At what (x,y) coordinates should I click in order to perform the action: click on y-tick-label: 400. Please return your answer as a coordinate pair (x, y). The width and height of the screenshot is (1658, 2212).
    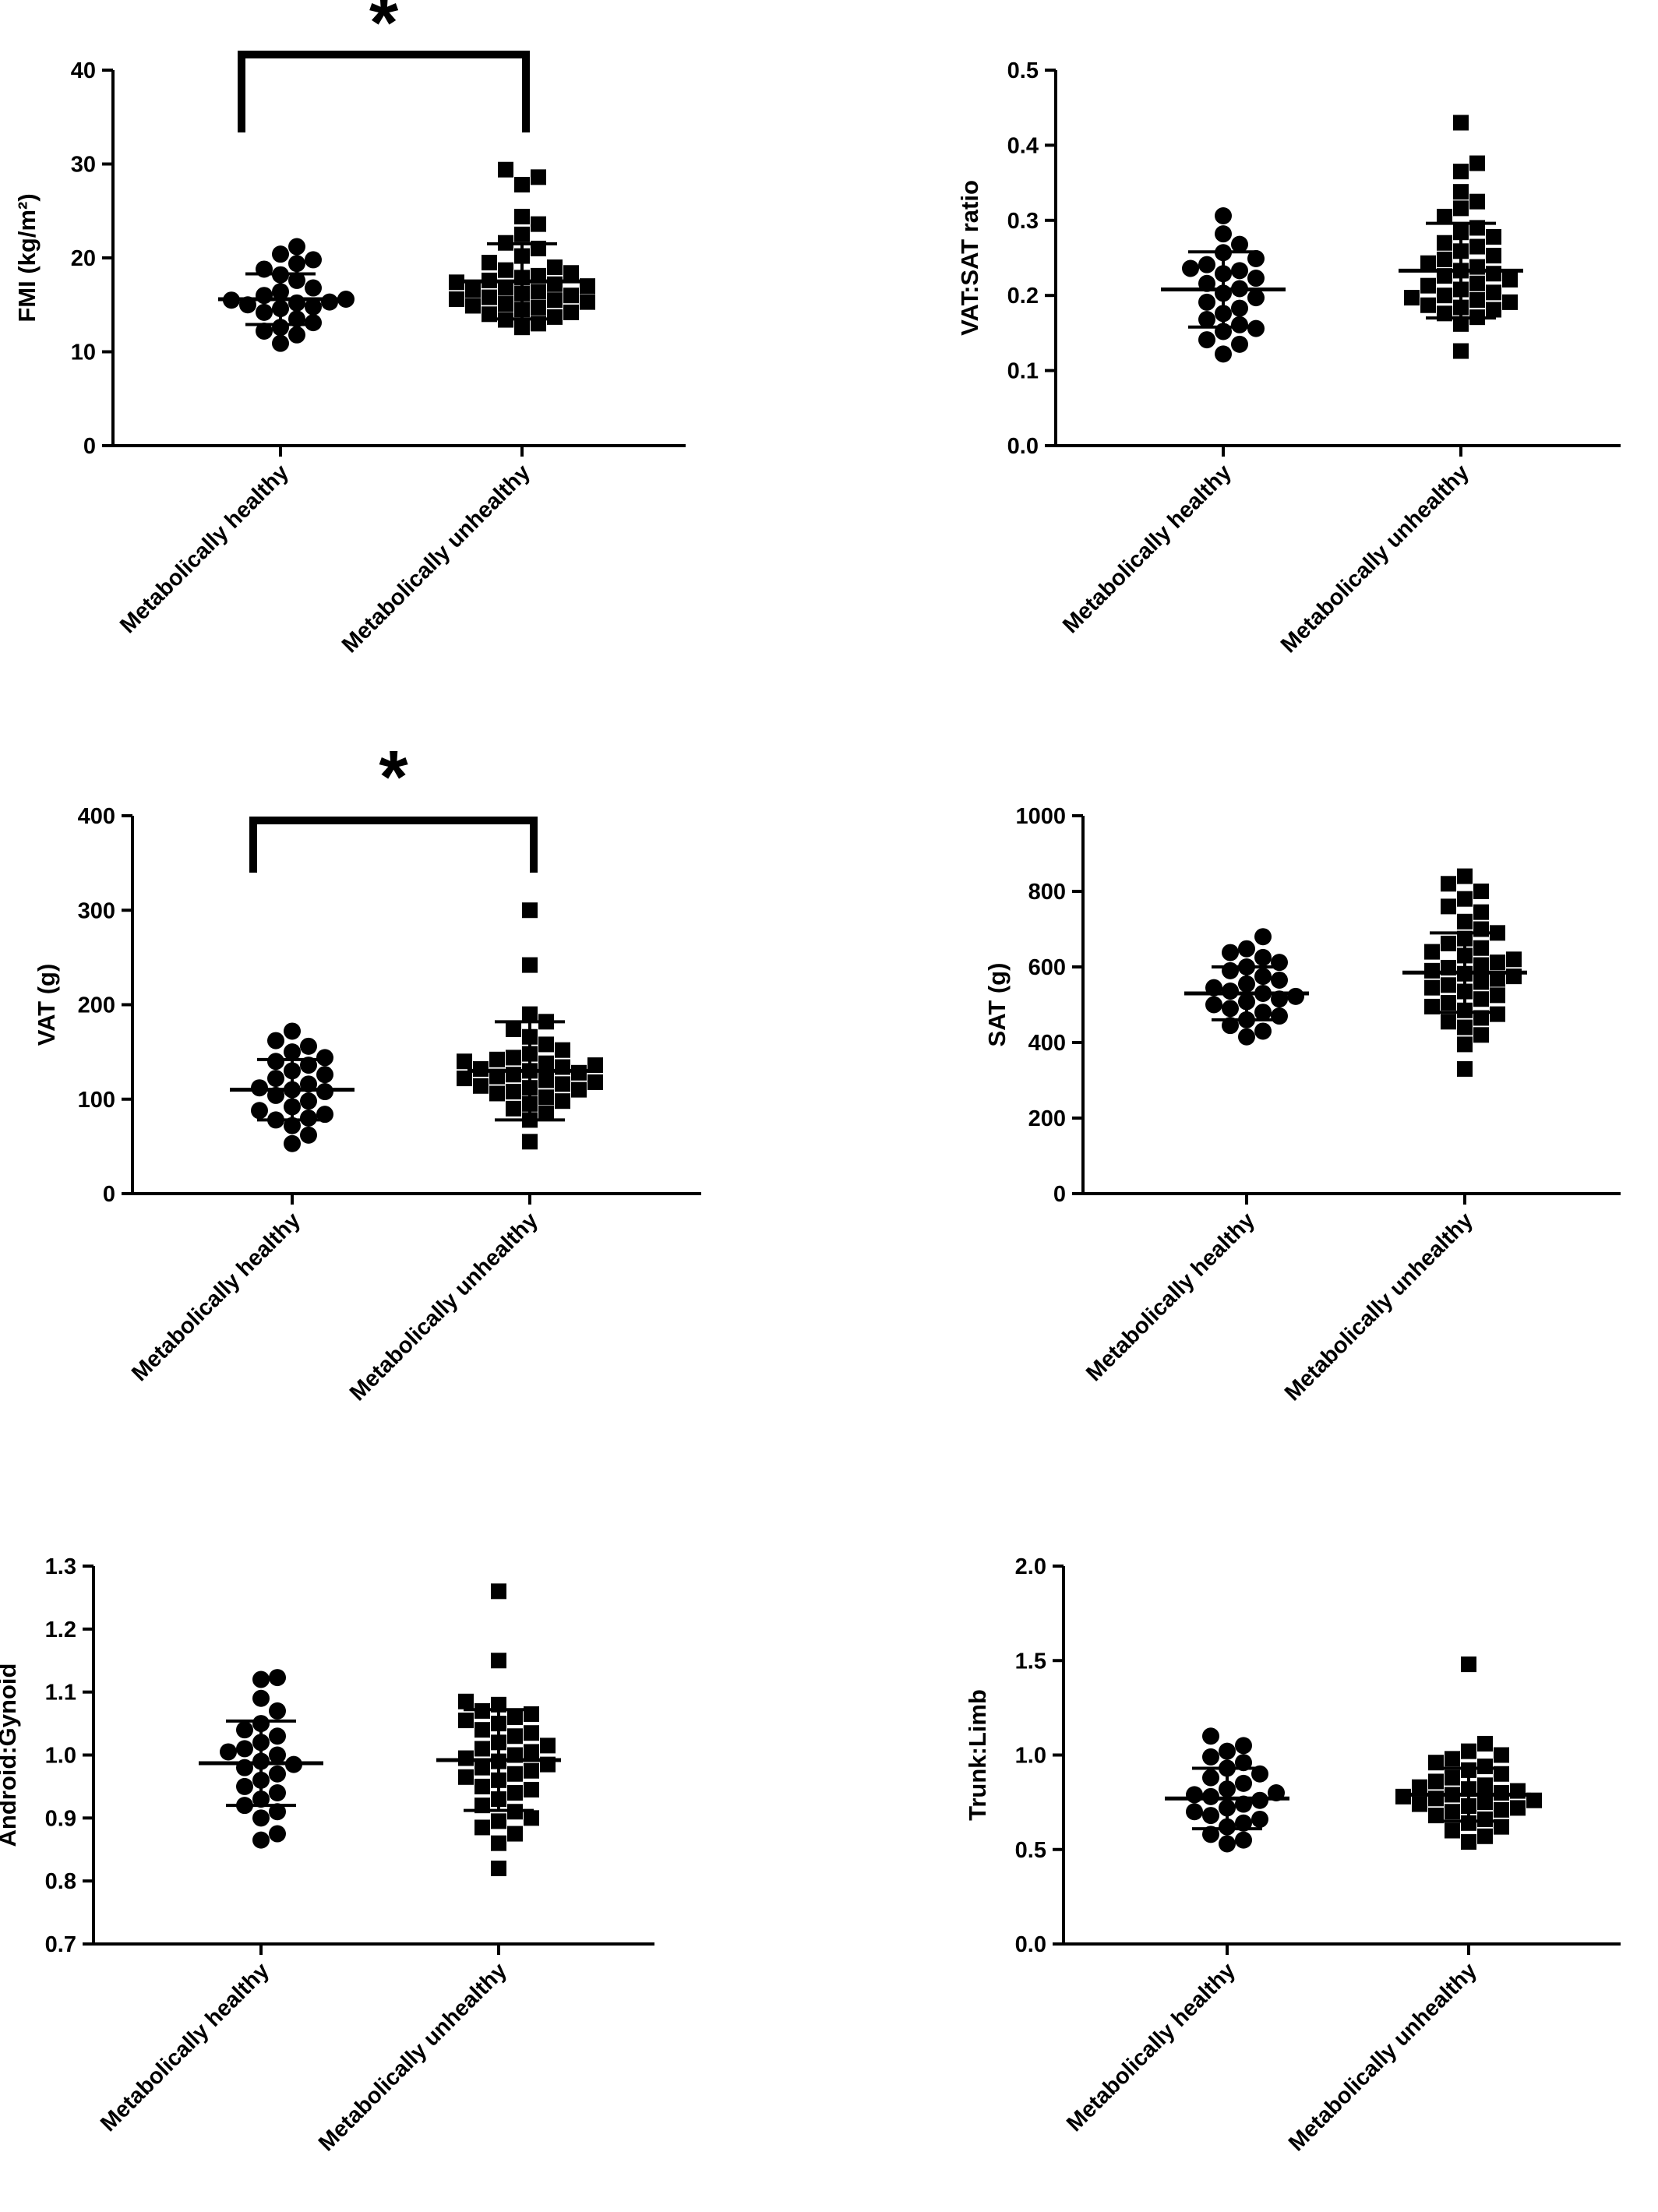
    Looking at the image, I should click on (96, 816).